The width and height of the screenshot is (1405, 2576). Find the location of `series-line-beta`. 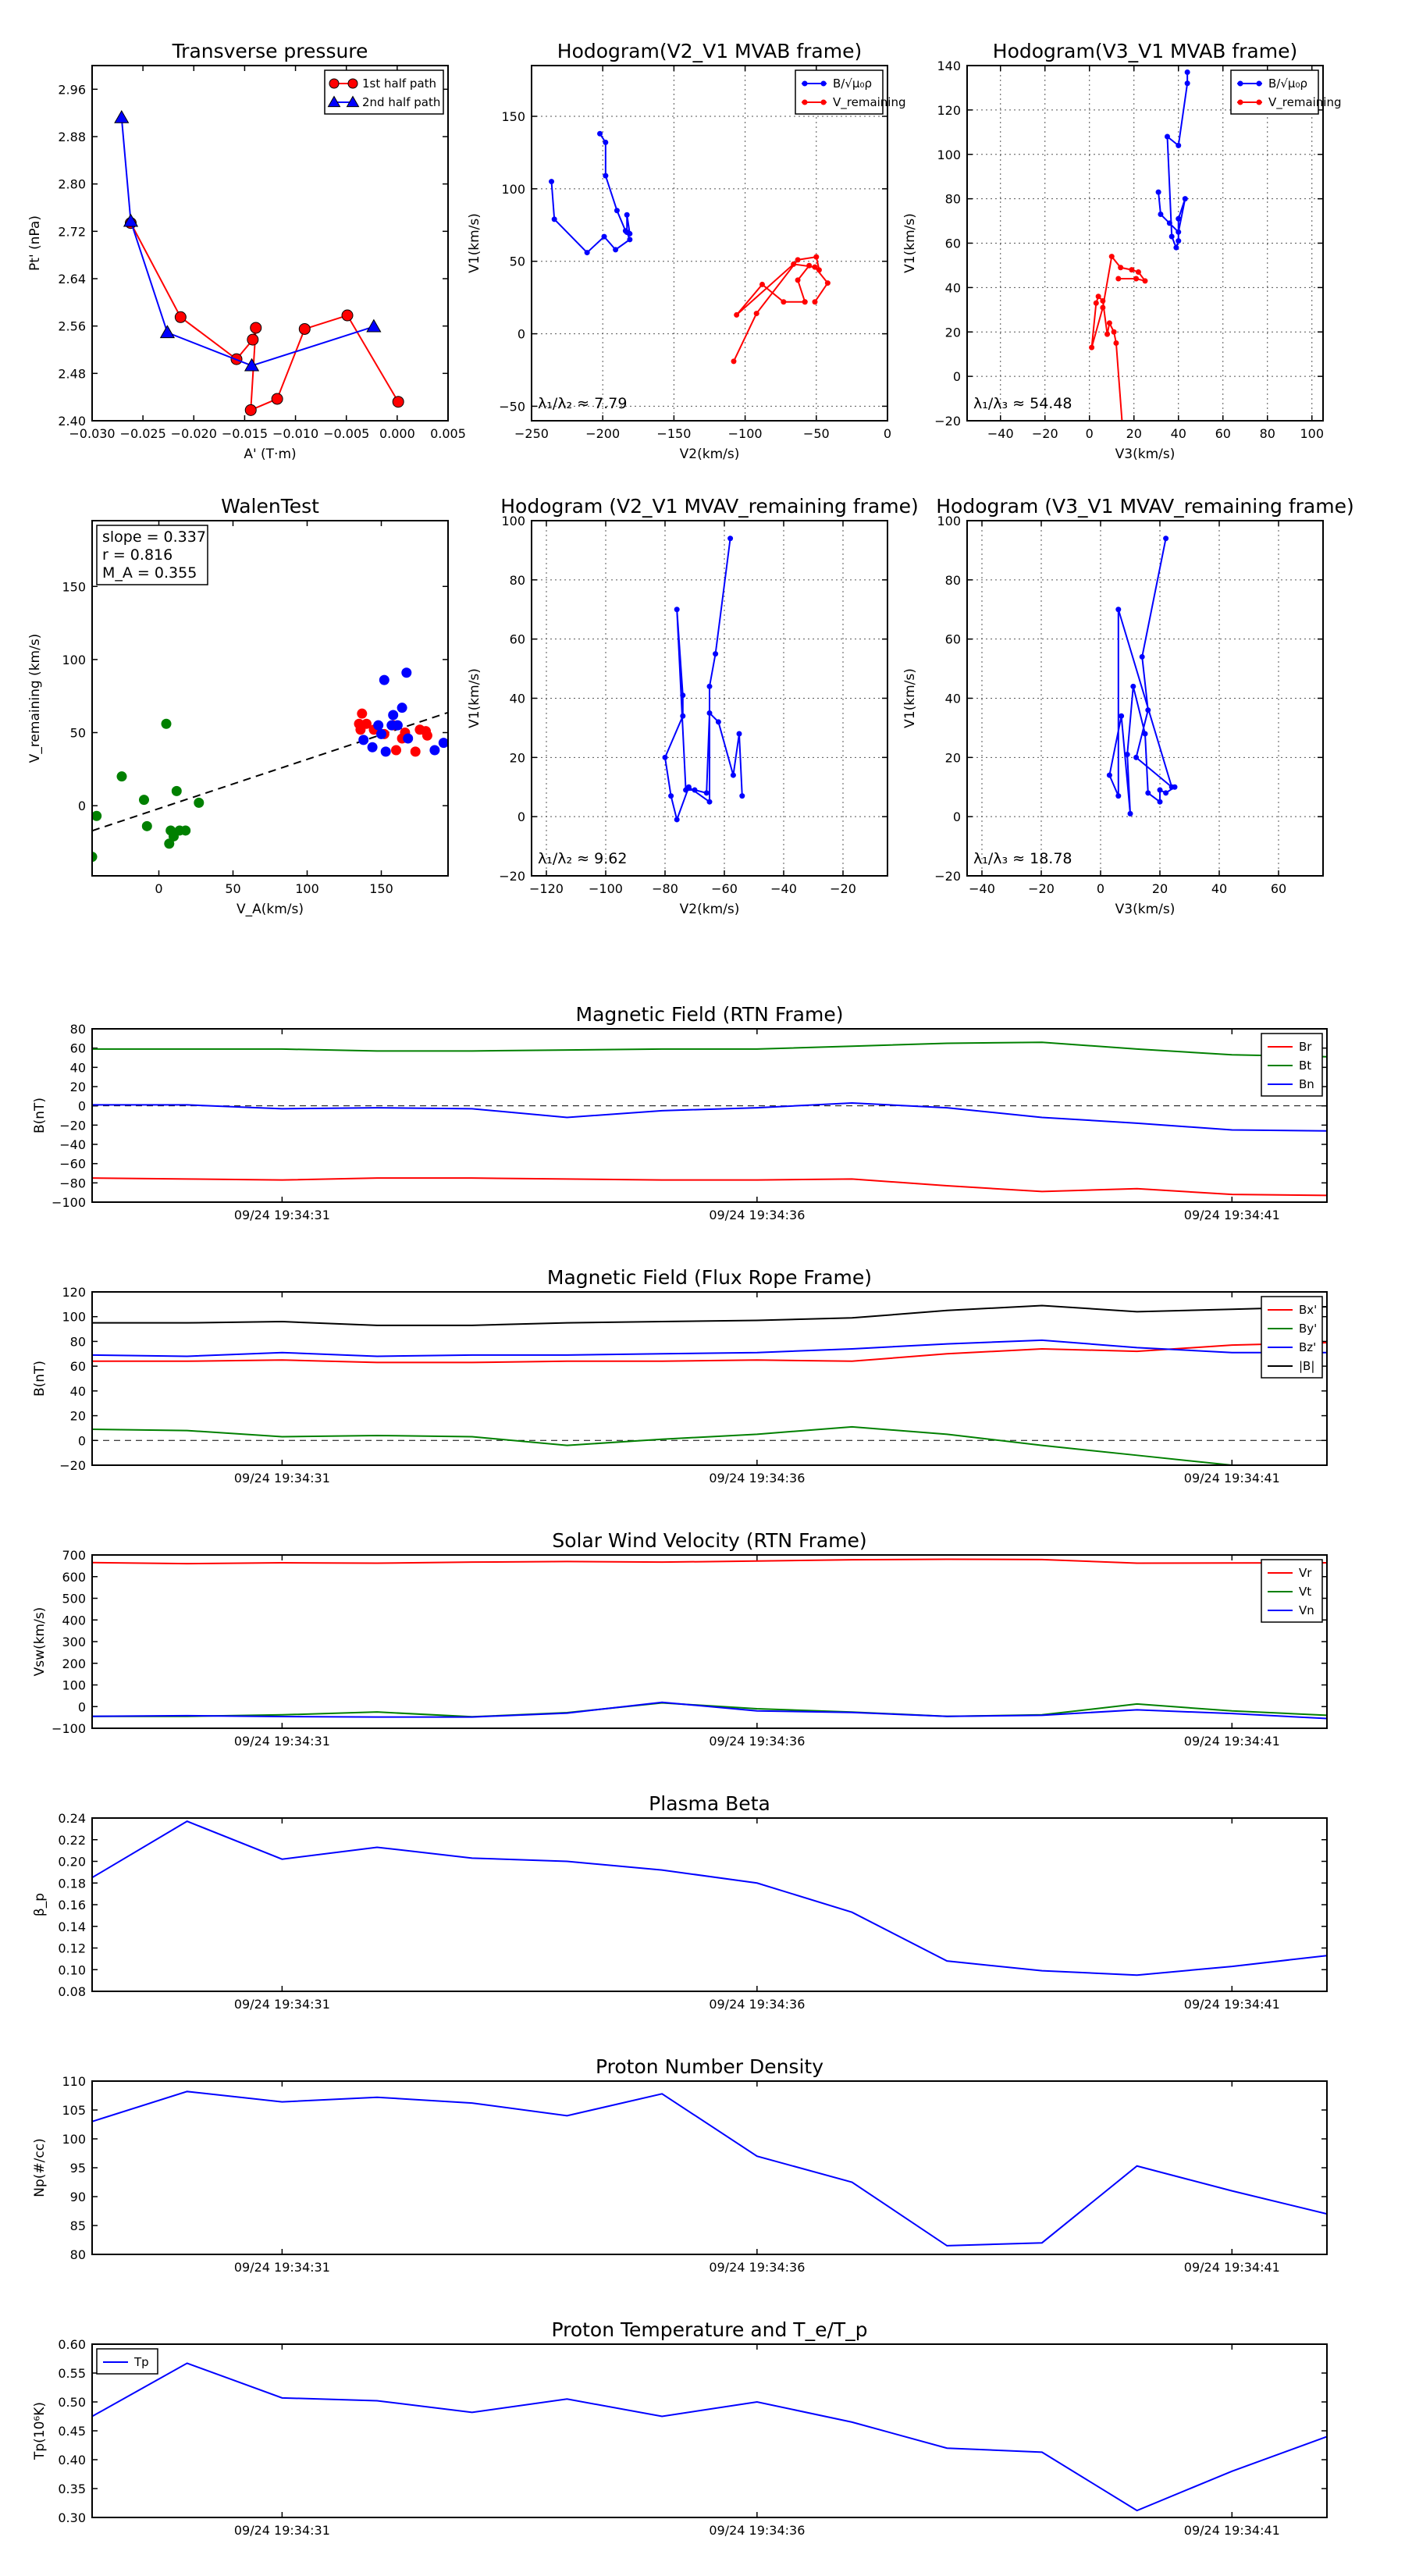

series-line-beta is located at coordinates (710, 1898).